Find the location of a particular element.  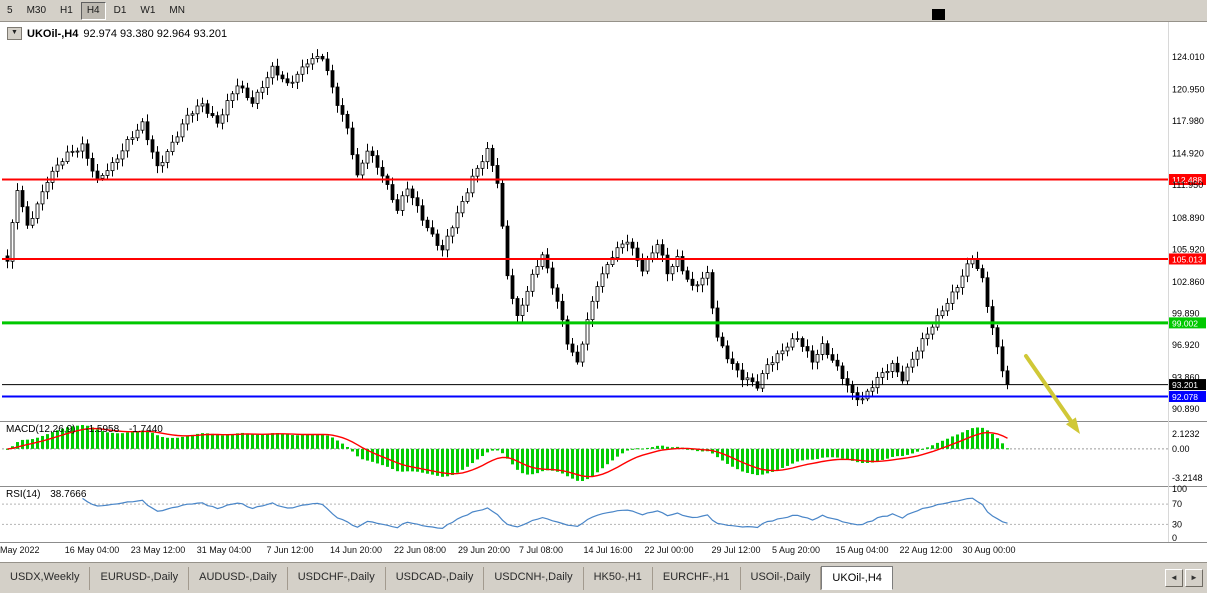

svg-text: 23 May 12:00 is located at coordinates (158, 550).